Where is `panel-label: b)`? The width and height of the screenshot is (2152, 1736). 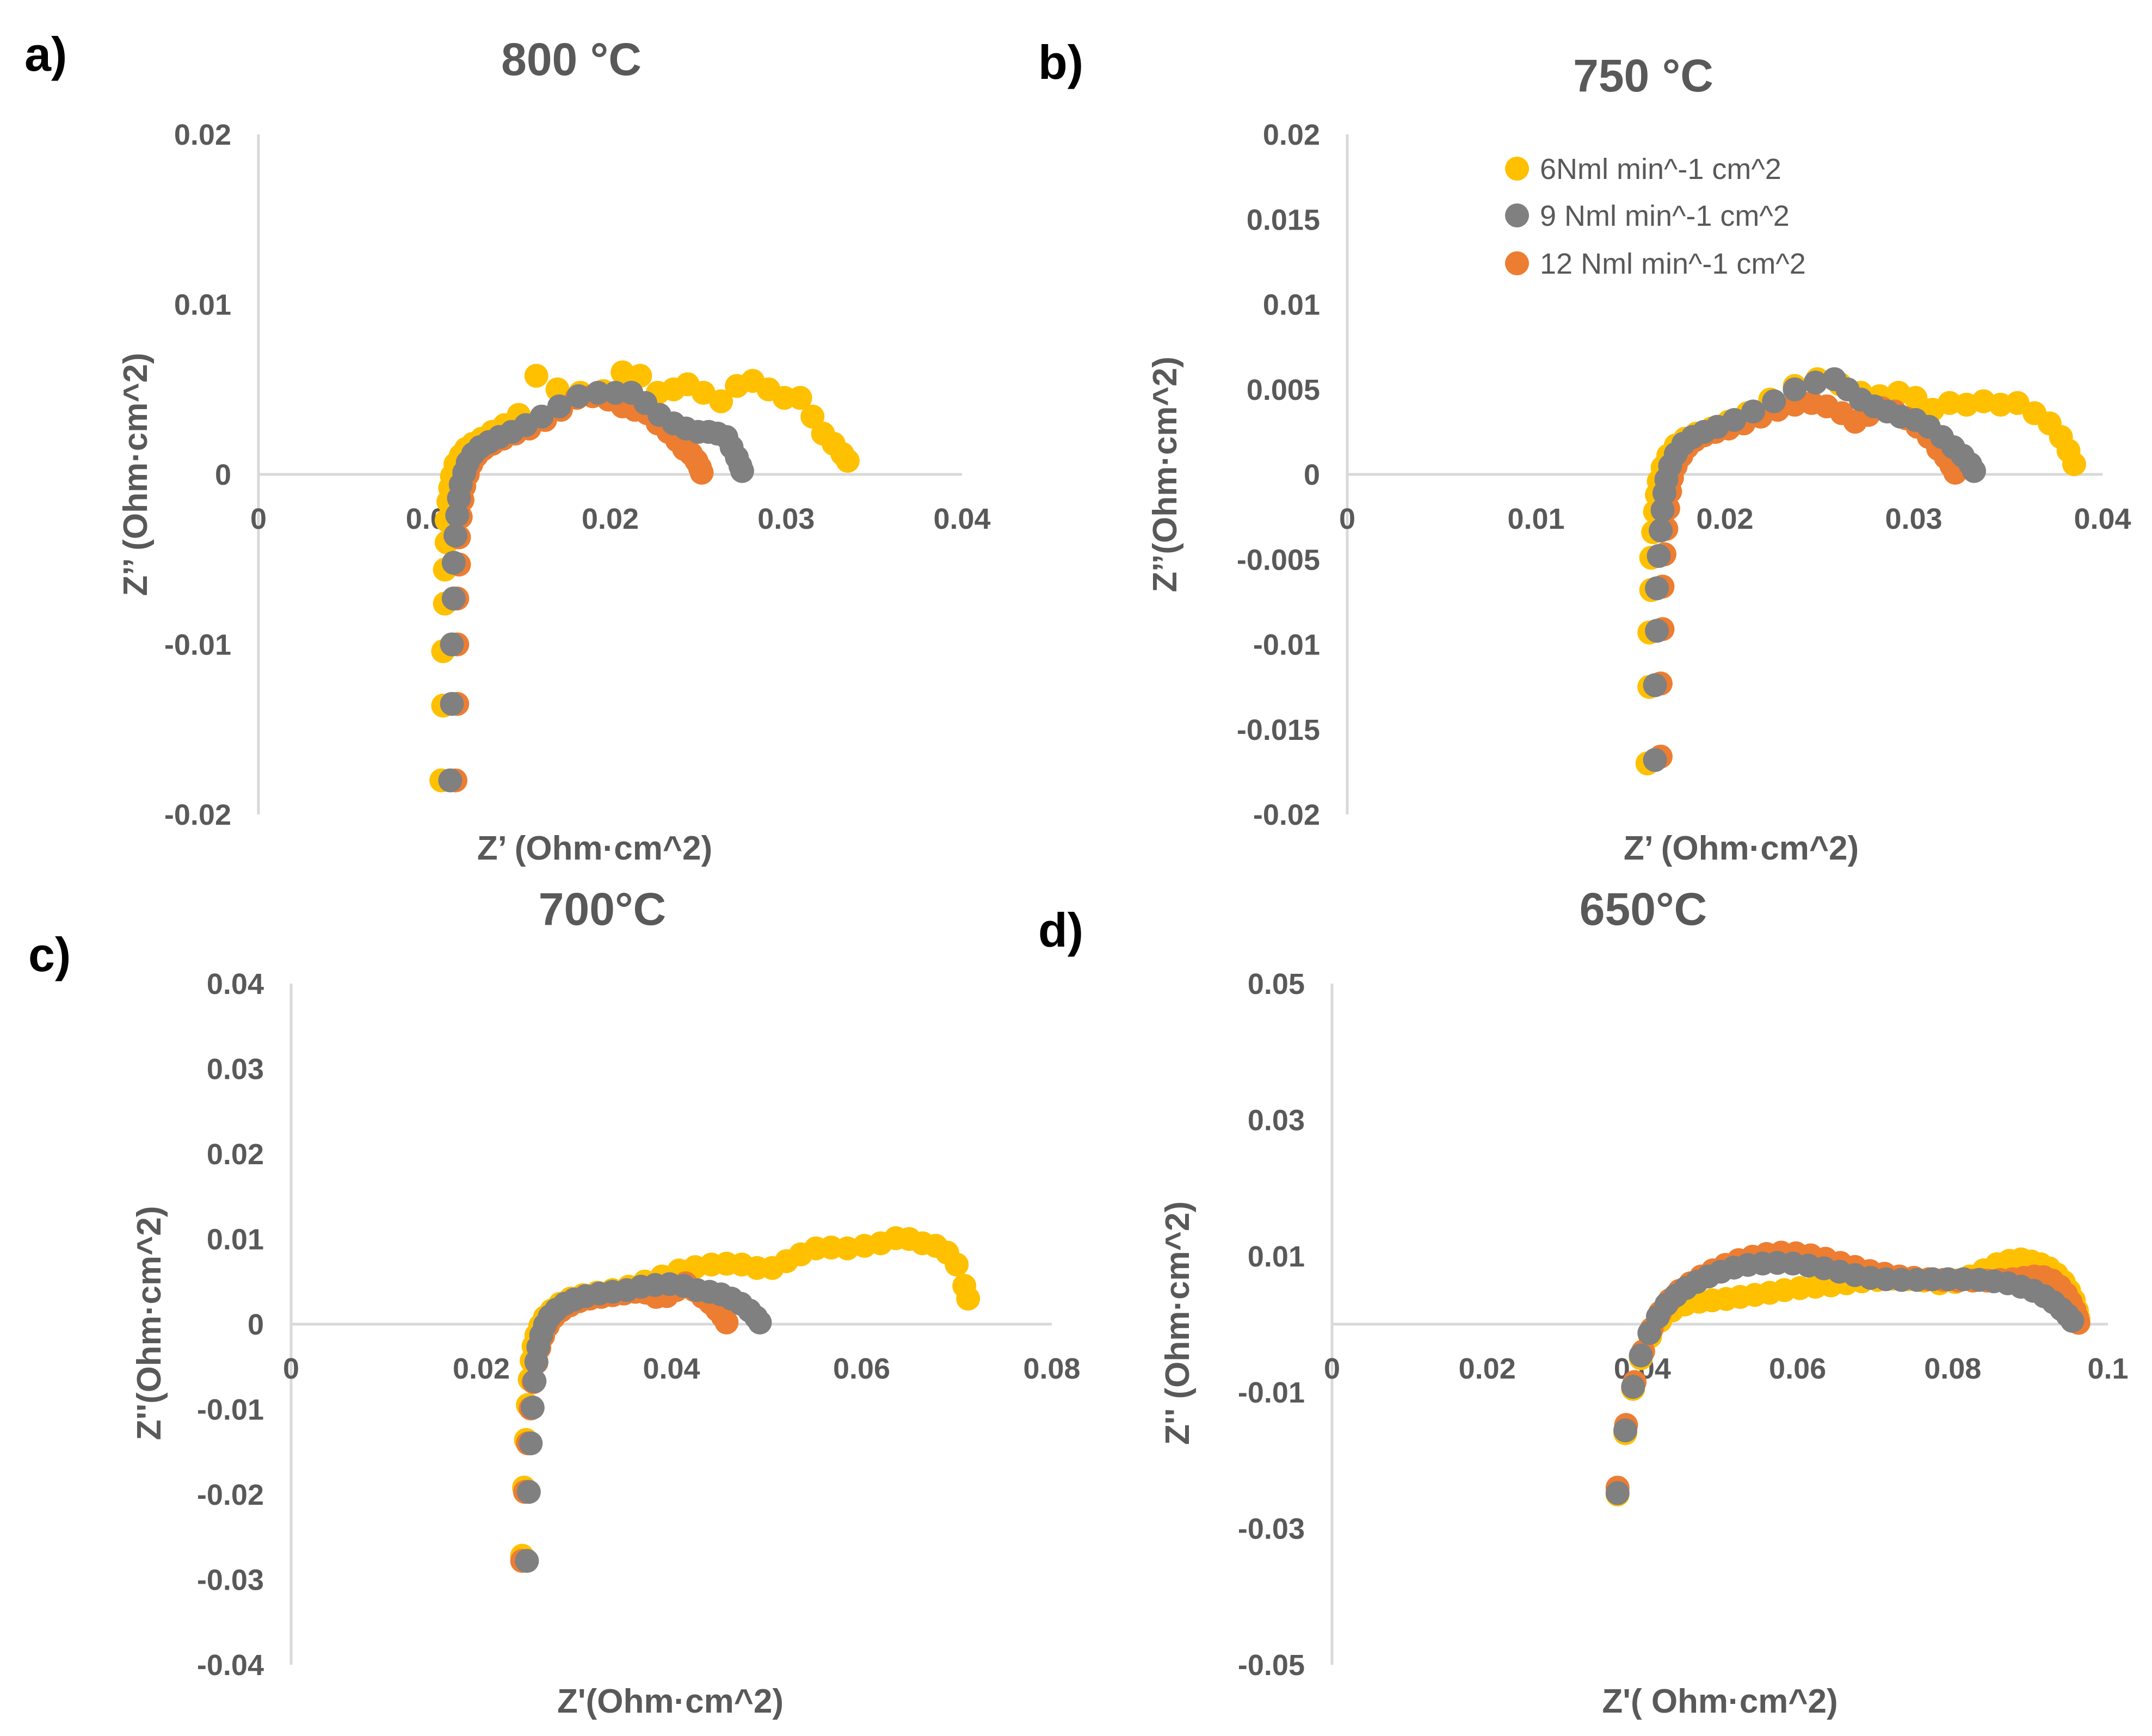
panel-label: b) is located at coordinates (1060, 62).